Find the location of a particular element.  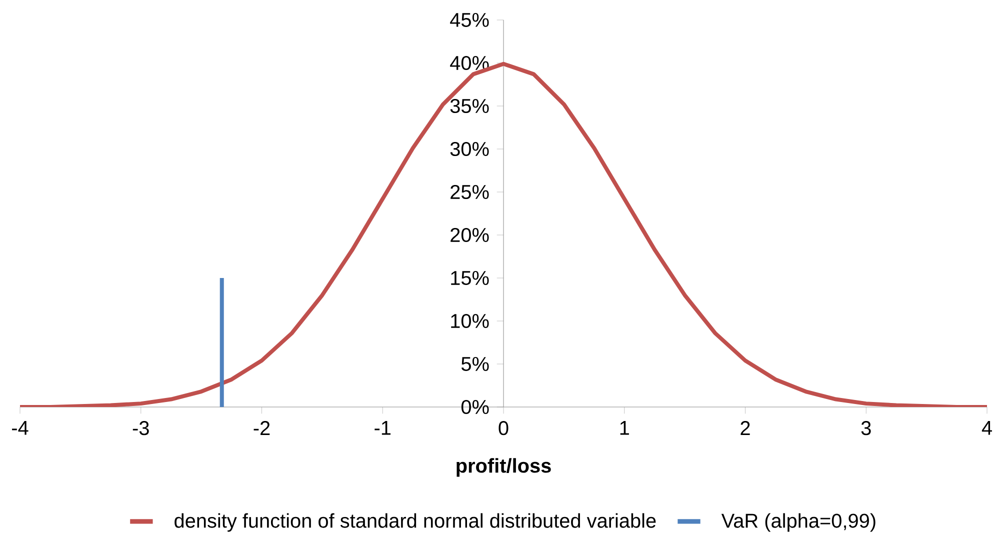

x-tick-label: 4 is located at coordinates (987, 428).